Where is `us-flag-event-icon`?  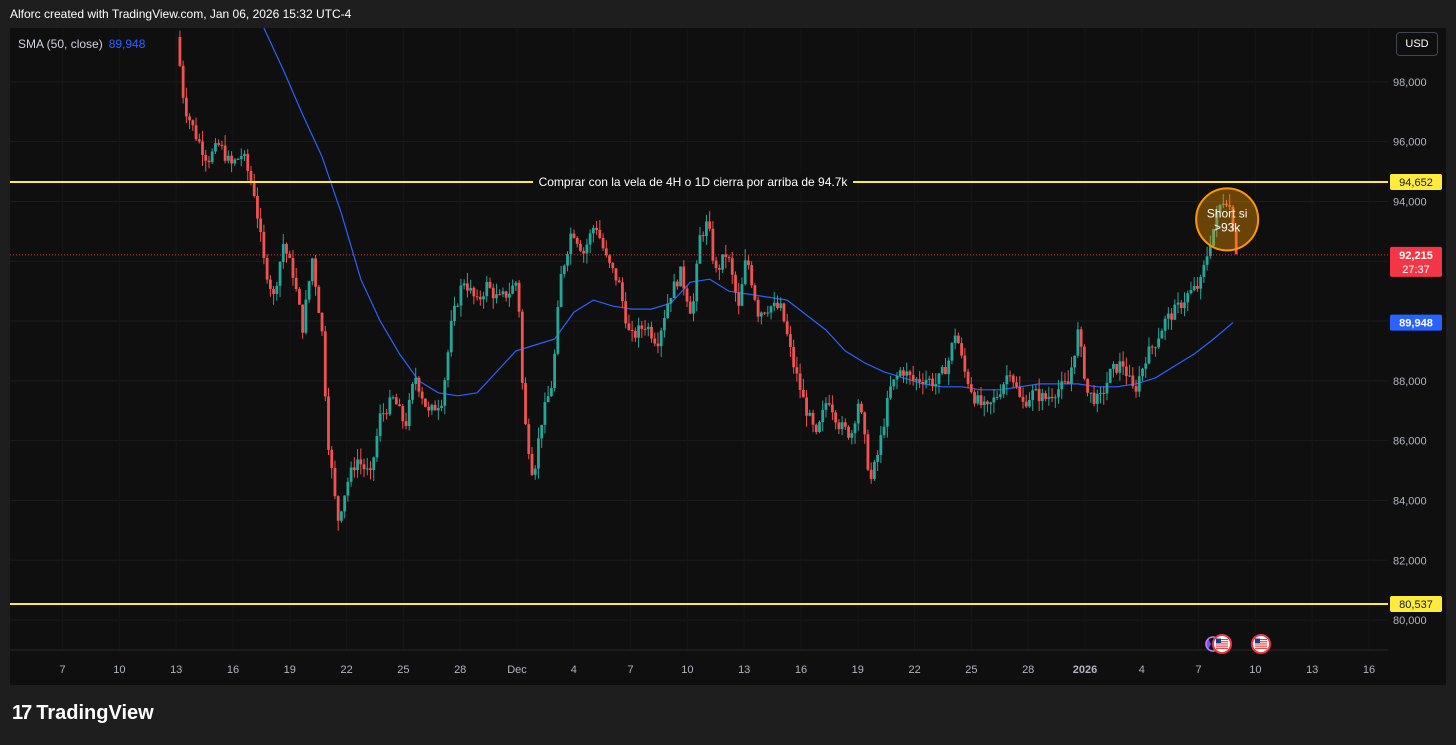 us-flag-event-icon is located at coordinates (1222, 644).